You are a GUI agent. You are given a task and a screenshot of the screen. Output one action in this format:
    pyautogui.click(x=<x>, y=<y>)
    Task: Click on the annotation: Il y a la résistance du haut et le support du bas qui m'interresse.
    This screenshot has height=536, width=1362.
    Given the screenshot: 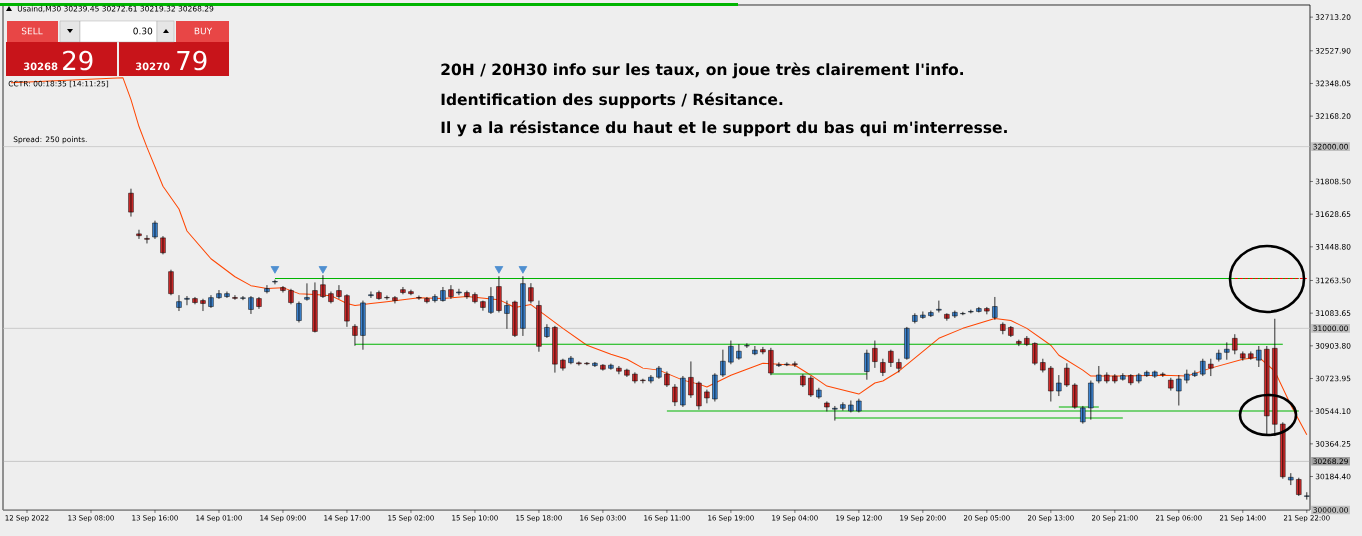 What is the action you would take?
    pyautogui.click(x=724, y=128)
    